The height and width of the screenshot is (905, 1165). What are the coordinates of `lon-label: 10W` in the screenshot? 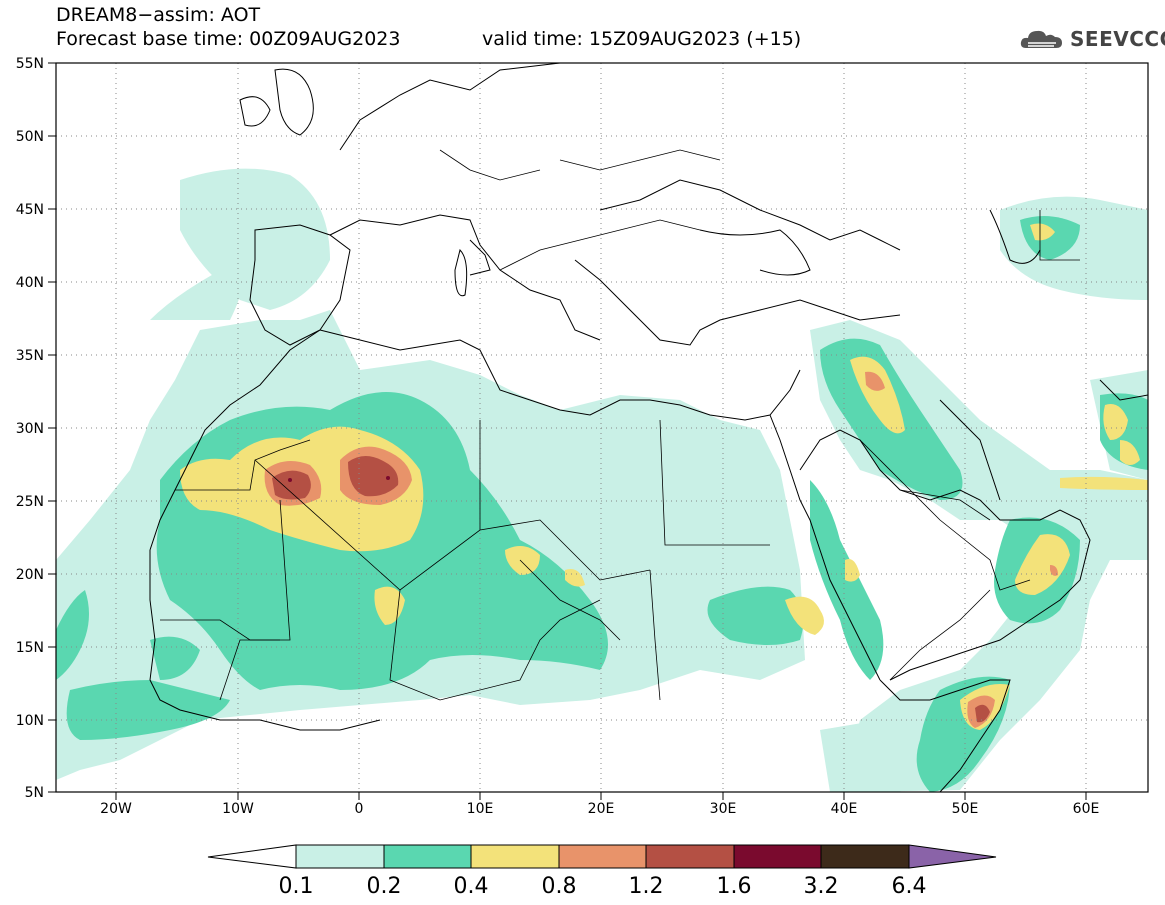 It's located at (238, 809).